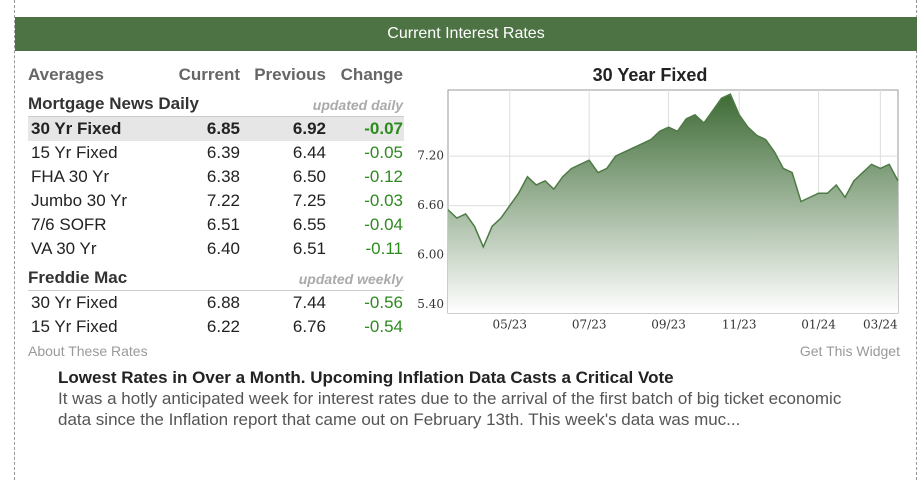 This screenshot has width=921, height=480. Describe the element at coordinates (739, 325) in the screenshot. I see `x-tick-label: 11/23` at that location.